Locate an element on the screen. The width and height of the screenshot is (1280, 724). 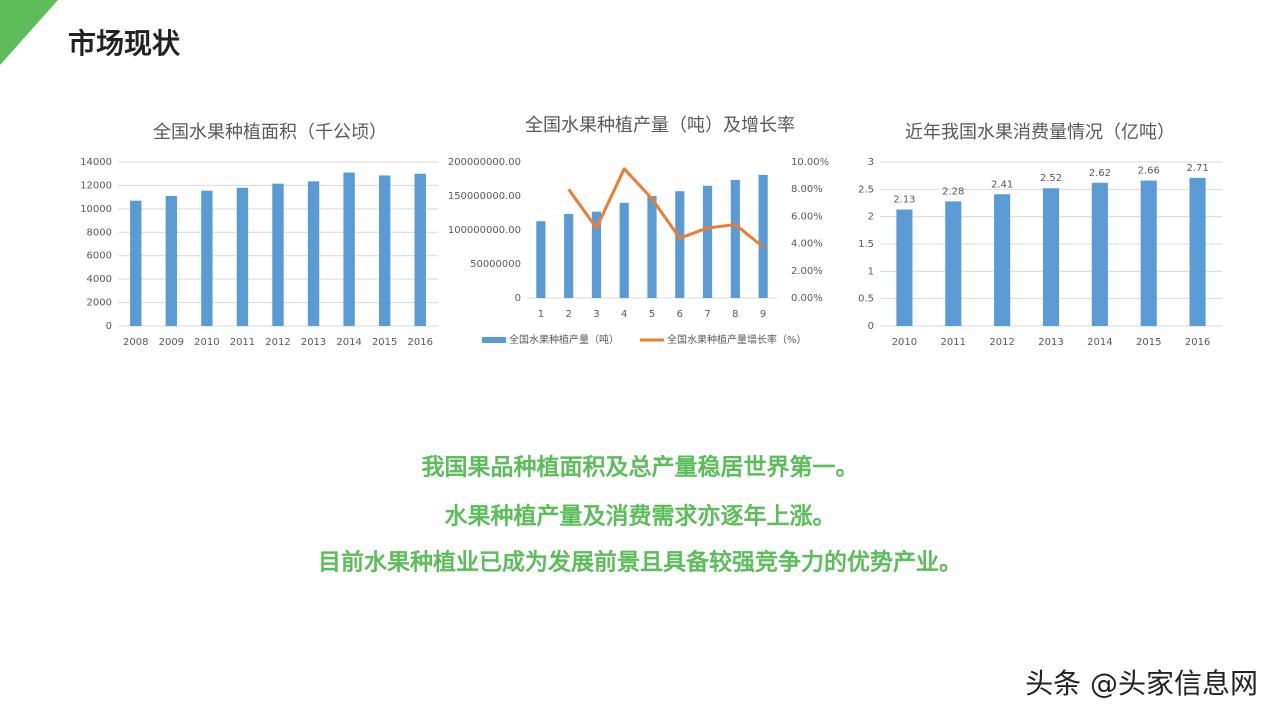
slide-title: 市场现状 is located at coordinates (124, 43).